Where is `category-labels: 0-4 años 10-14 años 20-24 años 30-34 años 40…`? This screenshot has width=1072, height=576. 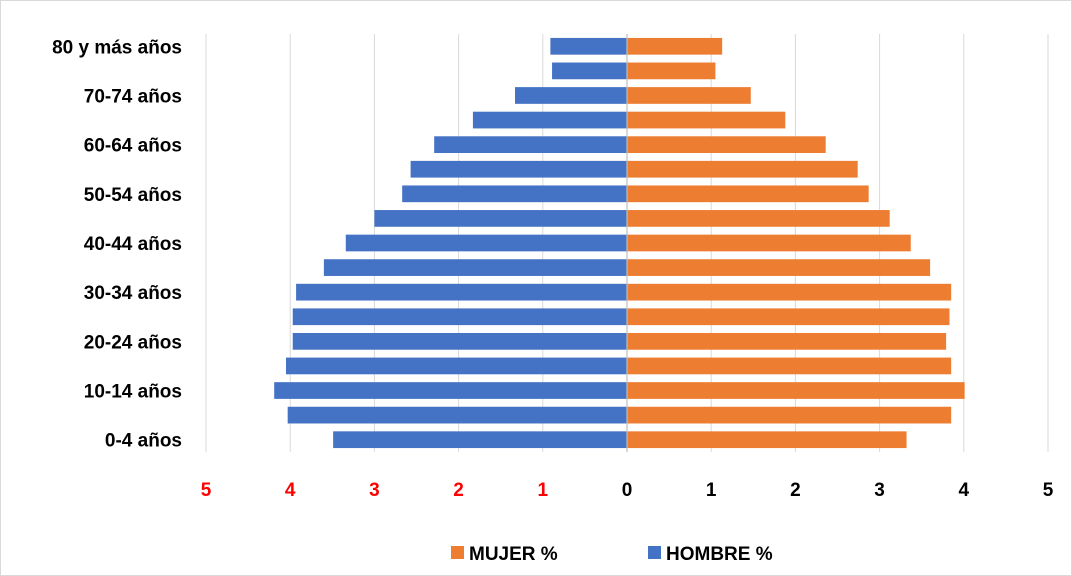 category-labels: 0-4 años 10-14 años 20-24 años 30-34 años 40… is located at coordinates (117, 244).